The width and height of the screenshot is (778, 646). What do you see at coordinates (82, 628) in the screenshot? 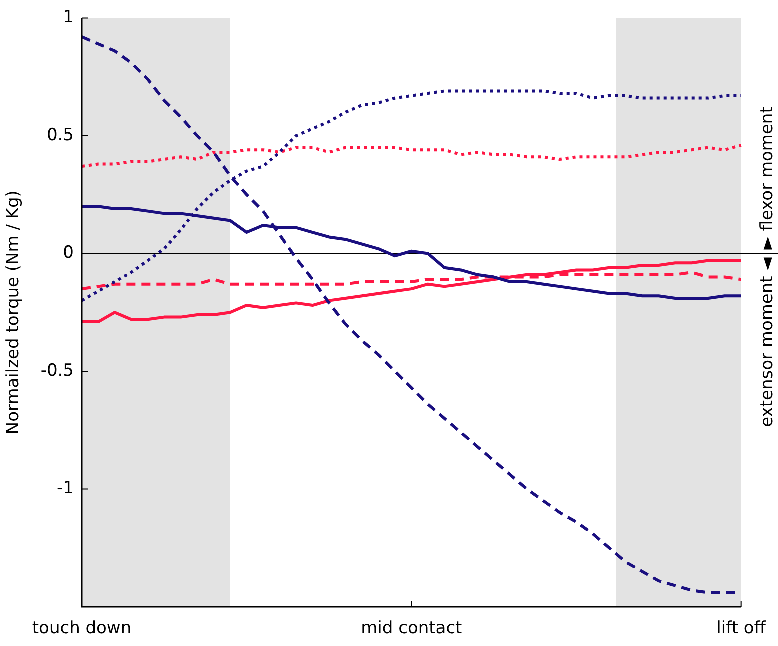
I see `x-tick-label: touch down` at bounding box center [82, 628].